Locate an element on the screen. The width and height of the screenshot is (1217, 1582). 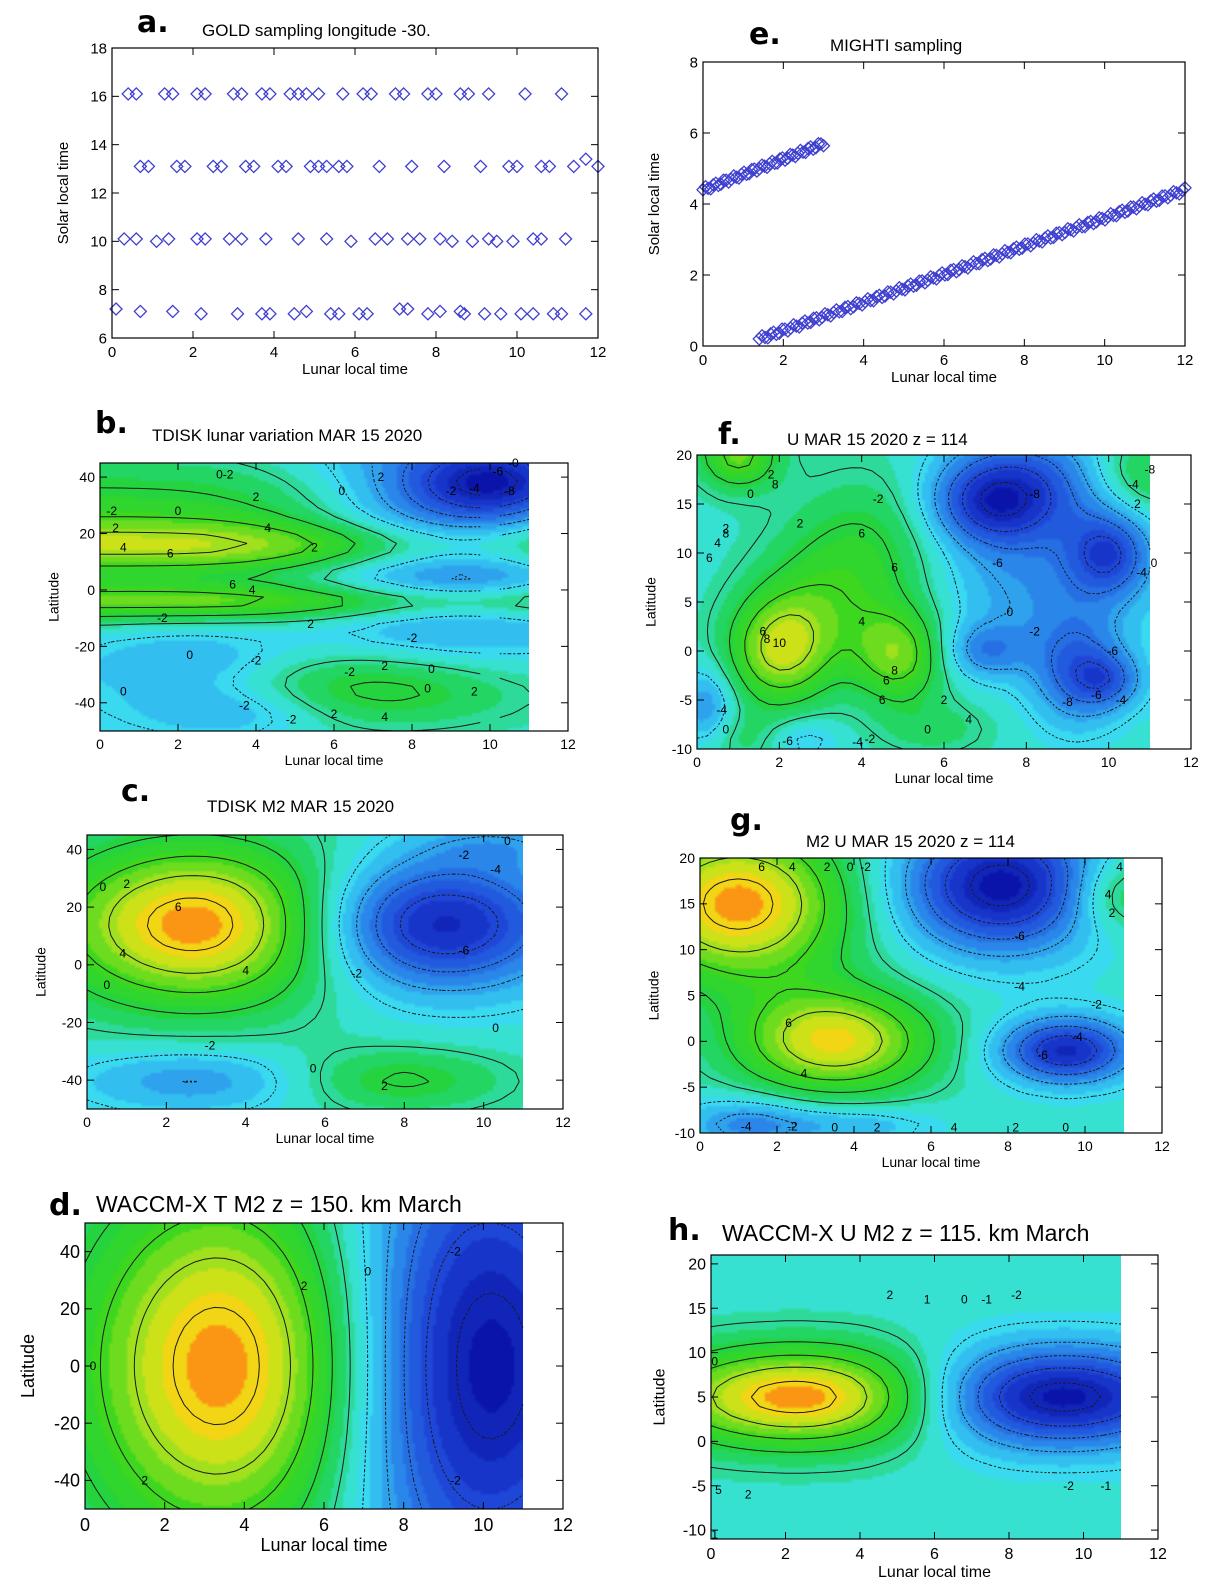
y-tick-label: 14 is located at coordinates (98, 145).